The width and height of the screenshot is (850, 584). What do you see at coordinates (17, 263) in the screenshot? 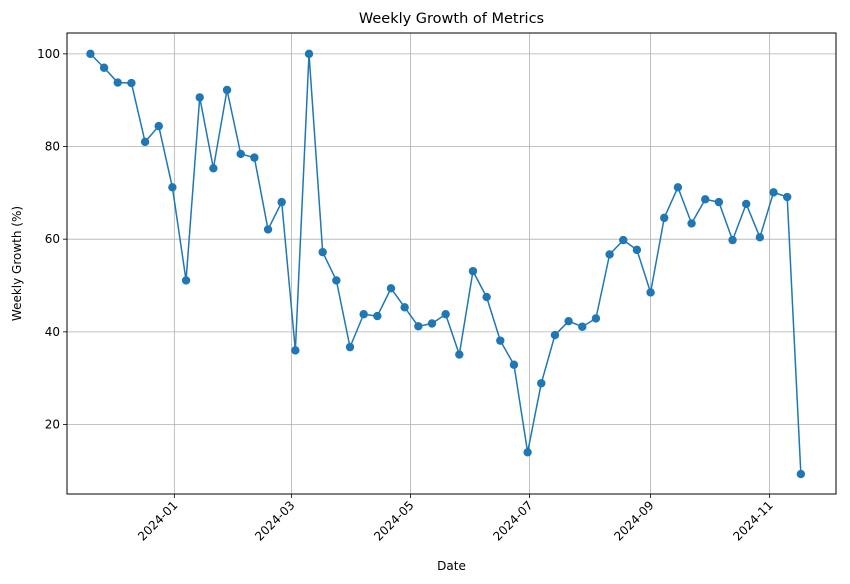
I see `y-axis-title: Weekly Growth (%)` at bounding box center [17, 263].